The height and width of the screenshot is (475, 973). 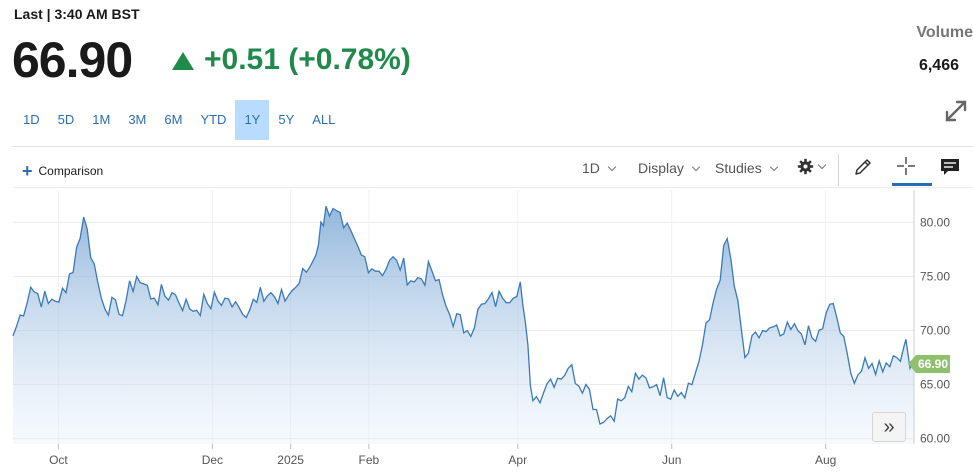 I want to click on double-chevron-right-icon: », so click(x=889, y=426).